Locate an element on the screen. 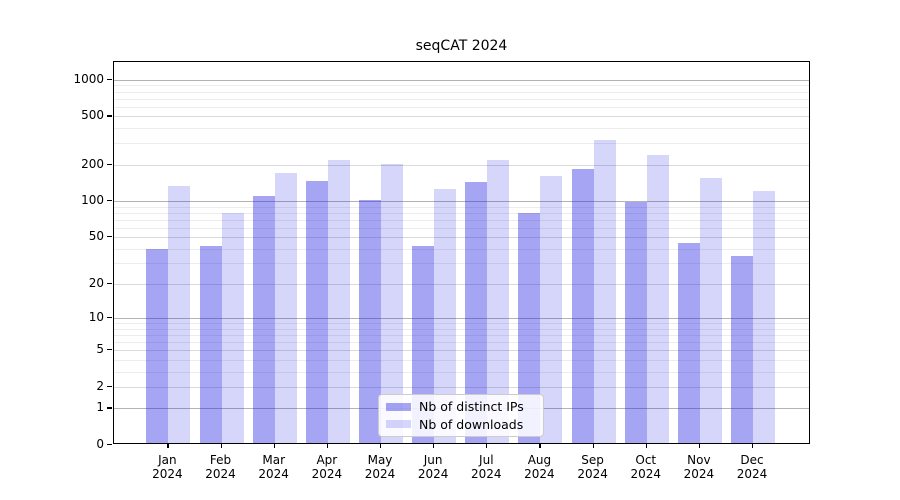  legend-item-downloads: Nb of downloads is located at coordinates (461, 424).